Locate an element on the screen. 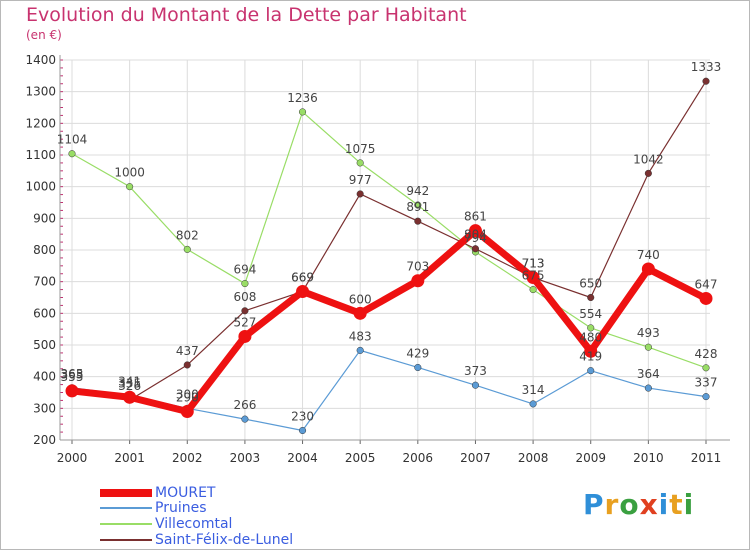  data-label-pruines: 373 is located at coordinates (475, 371).